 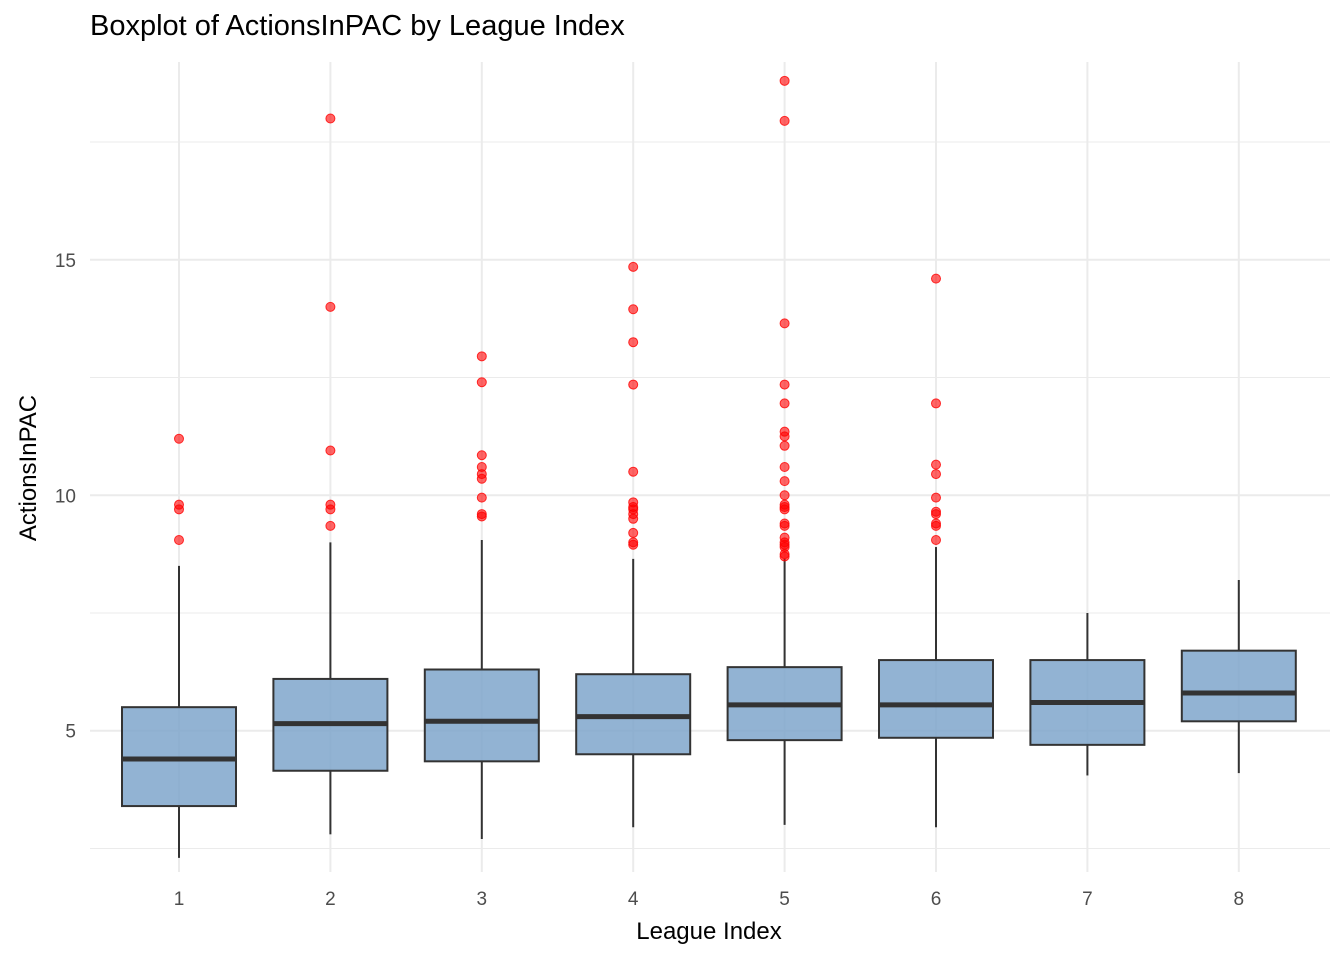 I want to click on y-tick-label: 10, so click(x=65, y=496).